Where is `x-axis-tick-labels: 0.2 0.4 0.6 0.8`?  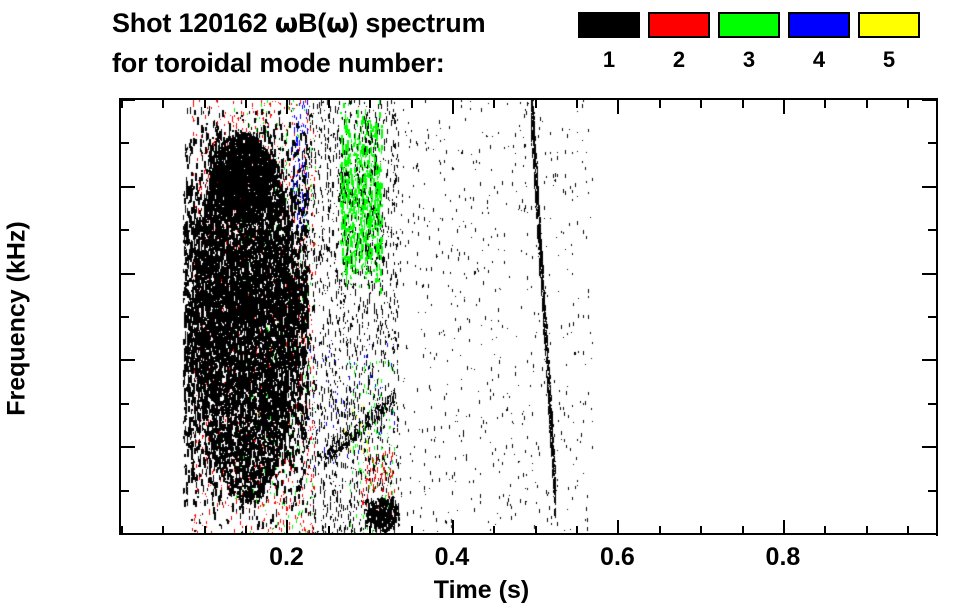
x-axis-tick-labels: 0.2 0.4 0.6 0.8 is located at coordinates (481, 562).